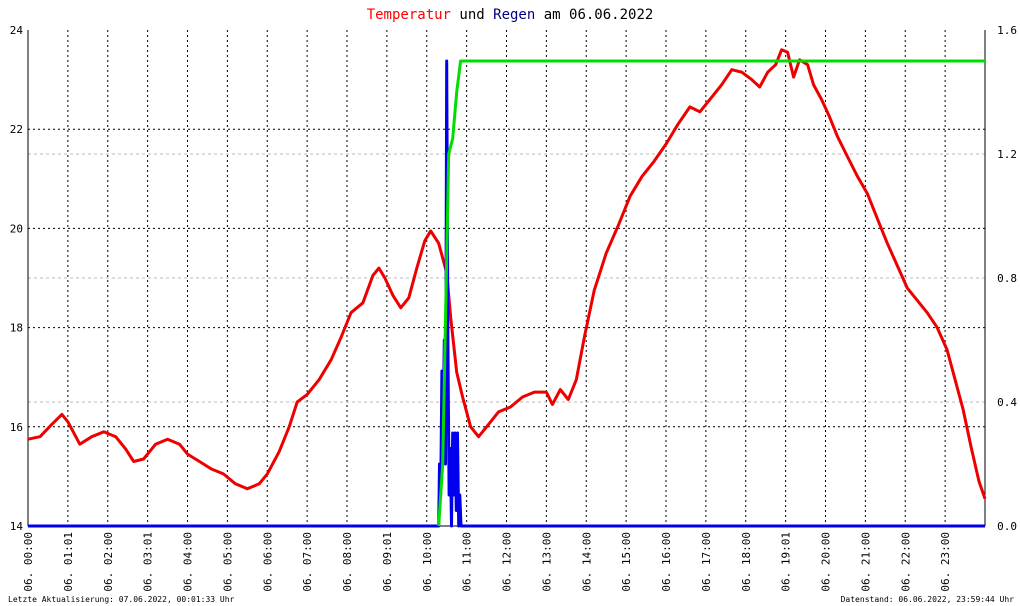 The width and height of the screenshot is (1020, 606). I want to click on x-tick-label: 06. 23:00, so click(945, 562).